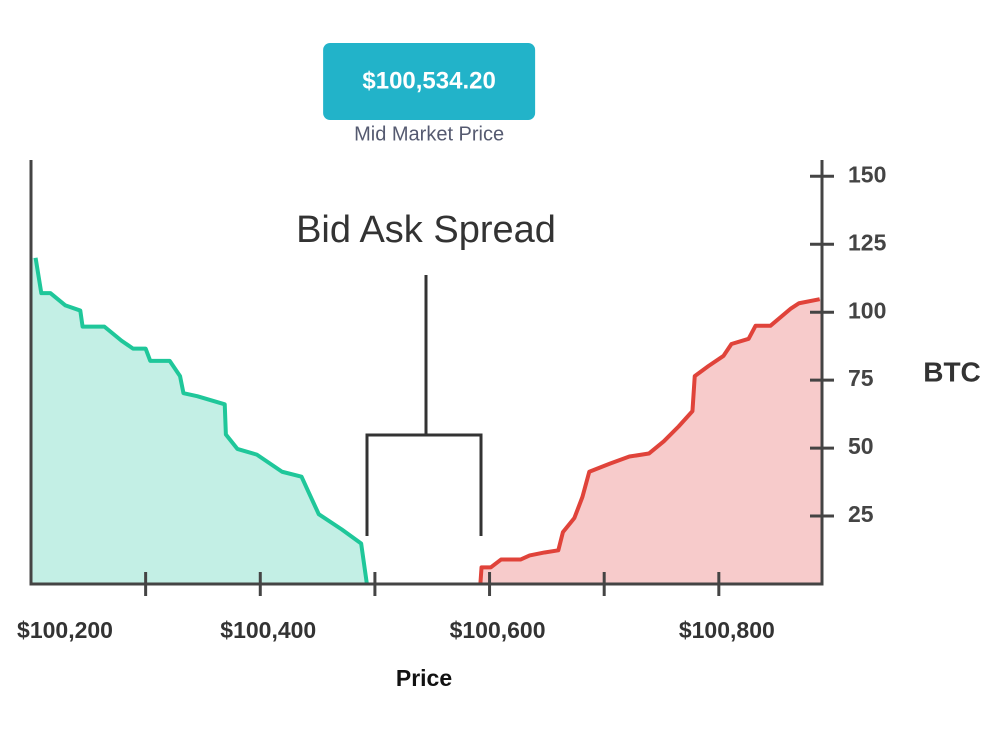 This screenshot has height=737, width=1000. Describe the element at coordinates (952, 371) in the screenshot. I see `y-axis-label: BTC` at that location.